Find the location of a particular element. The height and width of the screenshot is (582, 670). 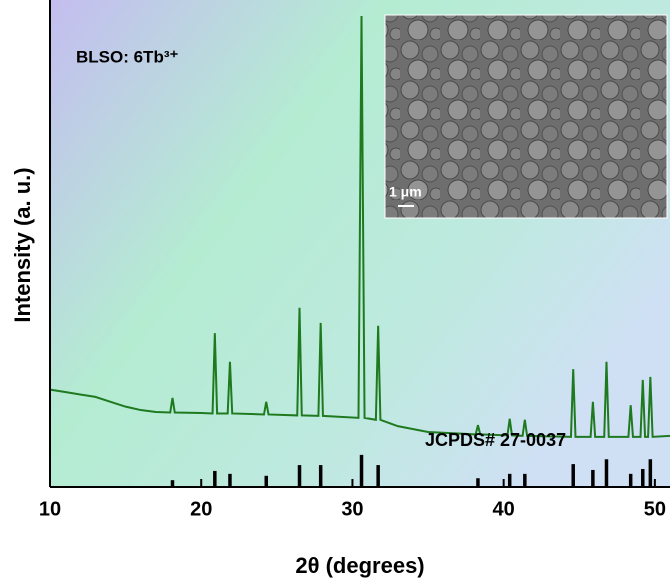

scale-label: 1 μm is located at coordinates (405, 192).